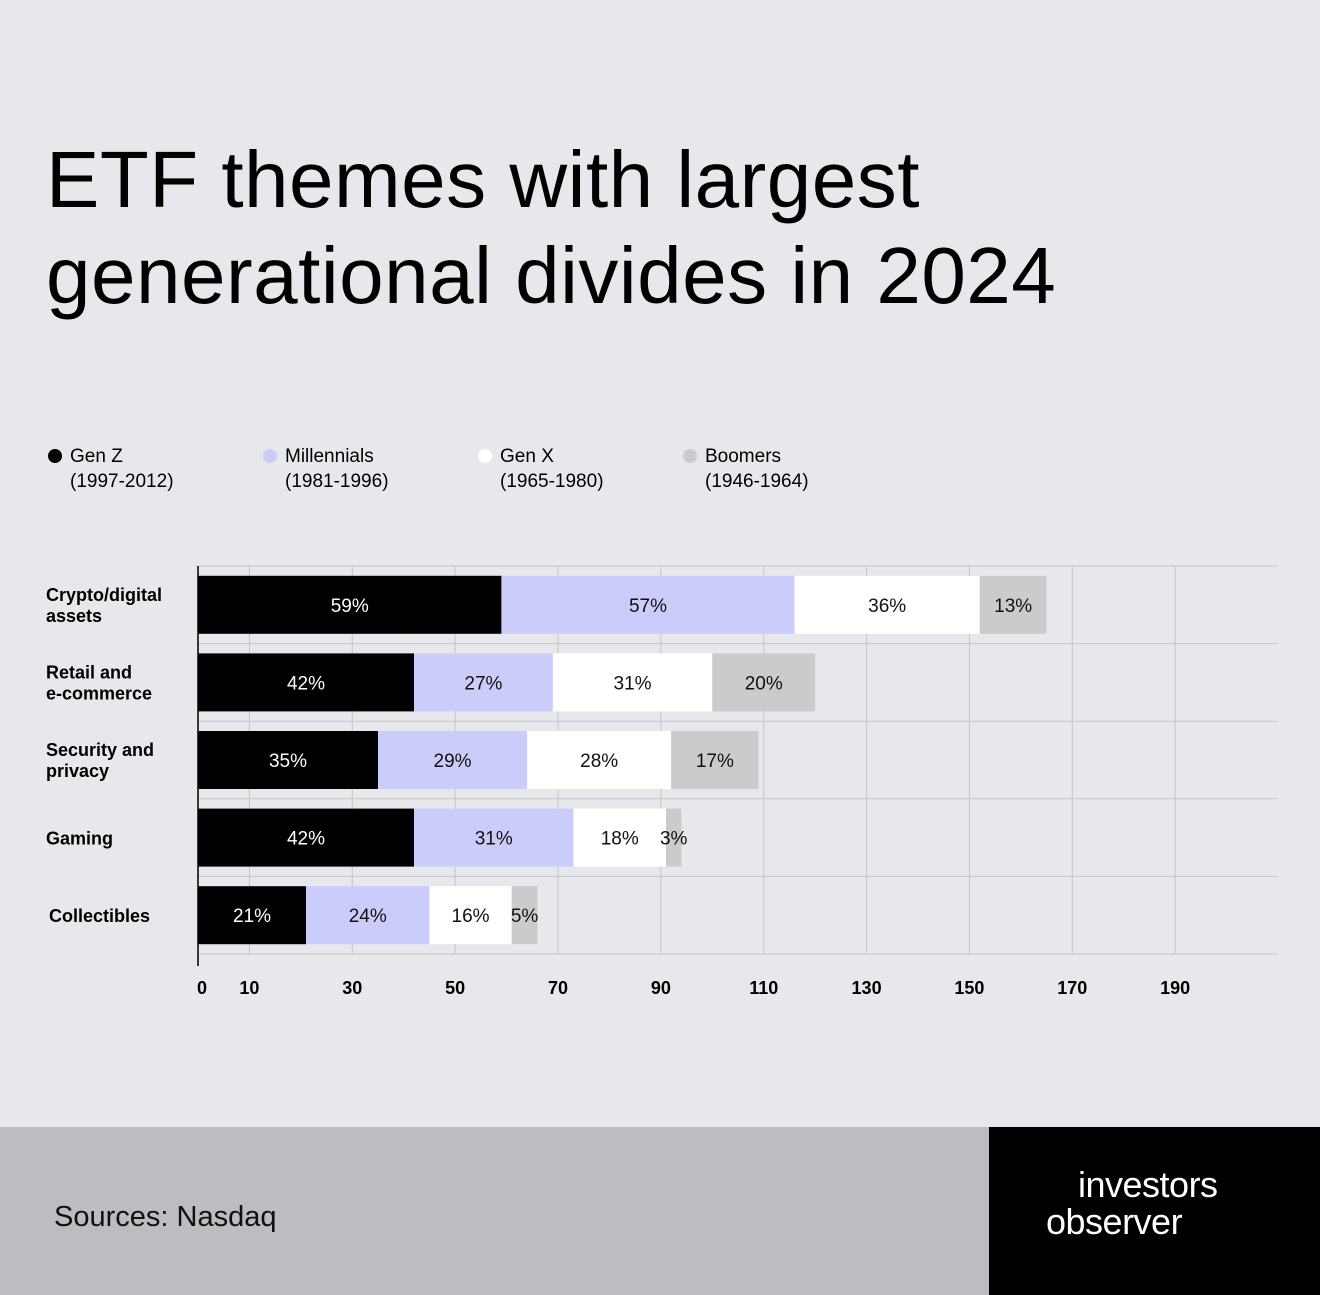 This screenshot has height=1295, width=1320. I want to click on category-label-line: e-commerce, so click(99, 693).